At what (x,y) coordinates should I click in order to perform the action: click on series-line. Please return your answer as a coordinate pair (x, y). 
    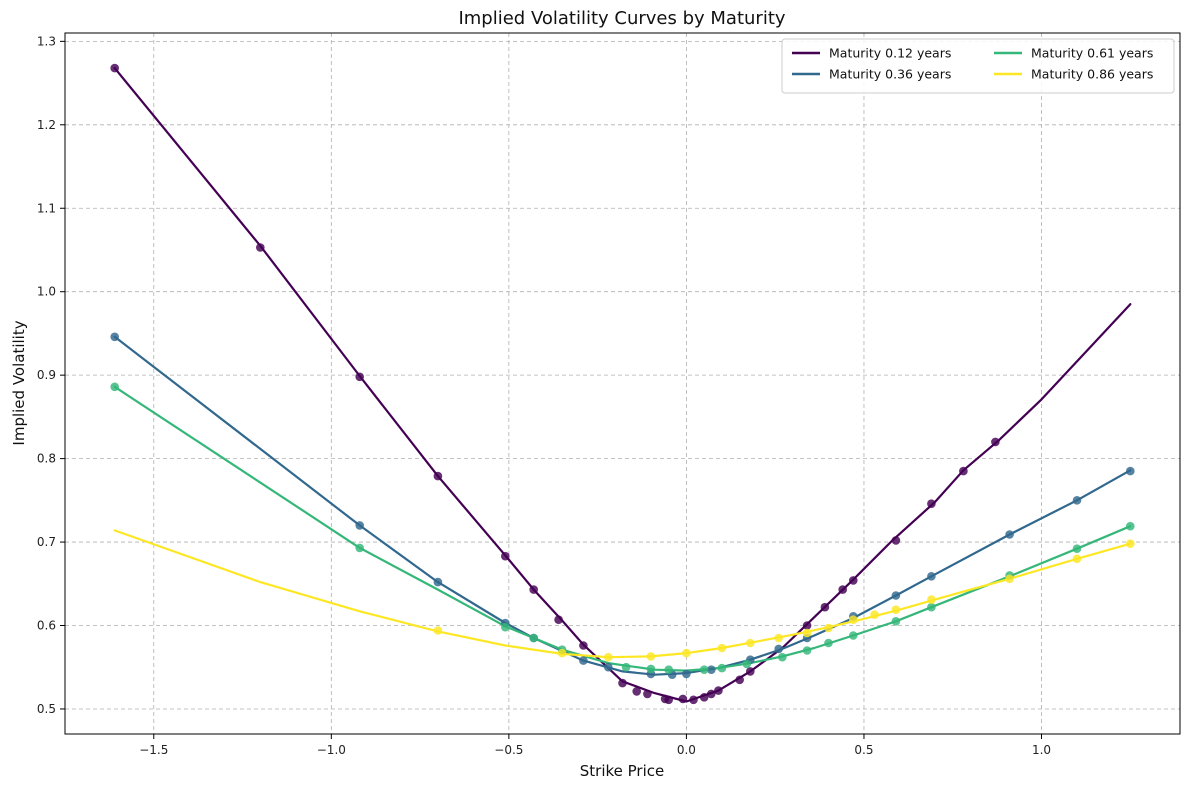
    Looking at the image, I should click on (622, 594).